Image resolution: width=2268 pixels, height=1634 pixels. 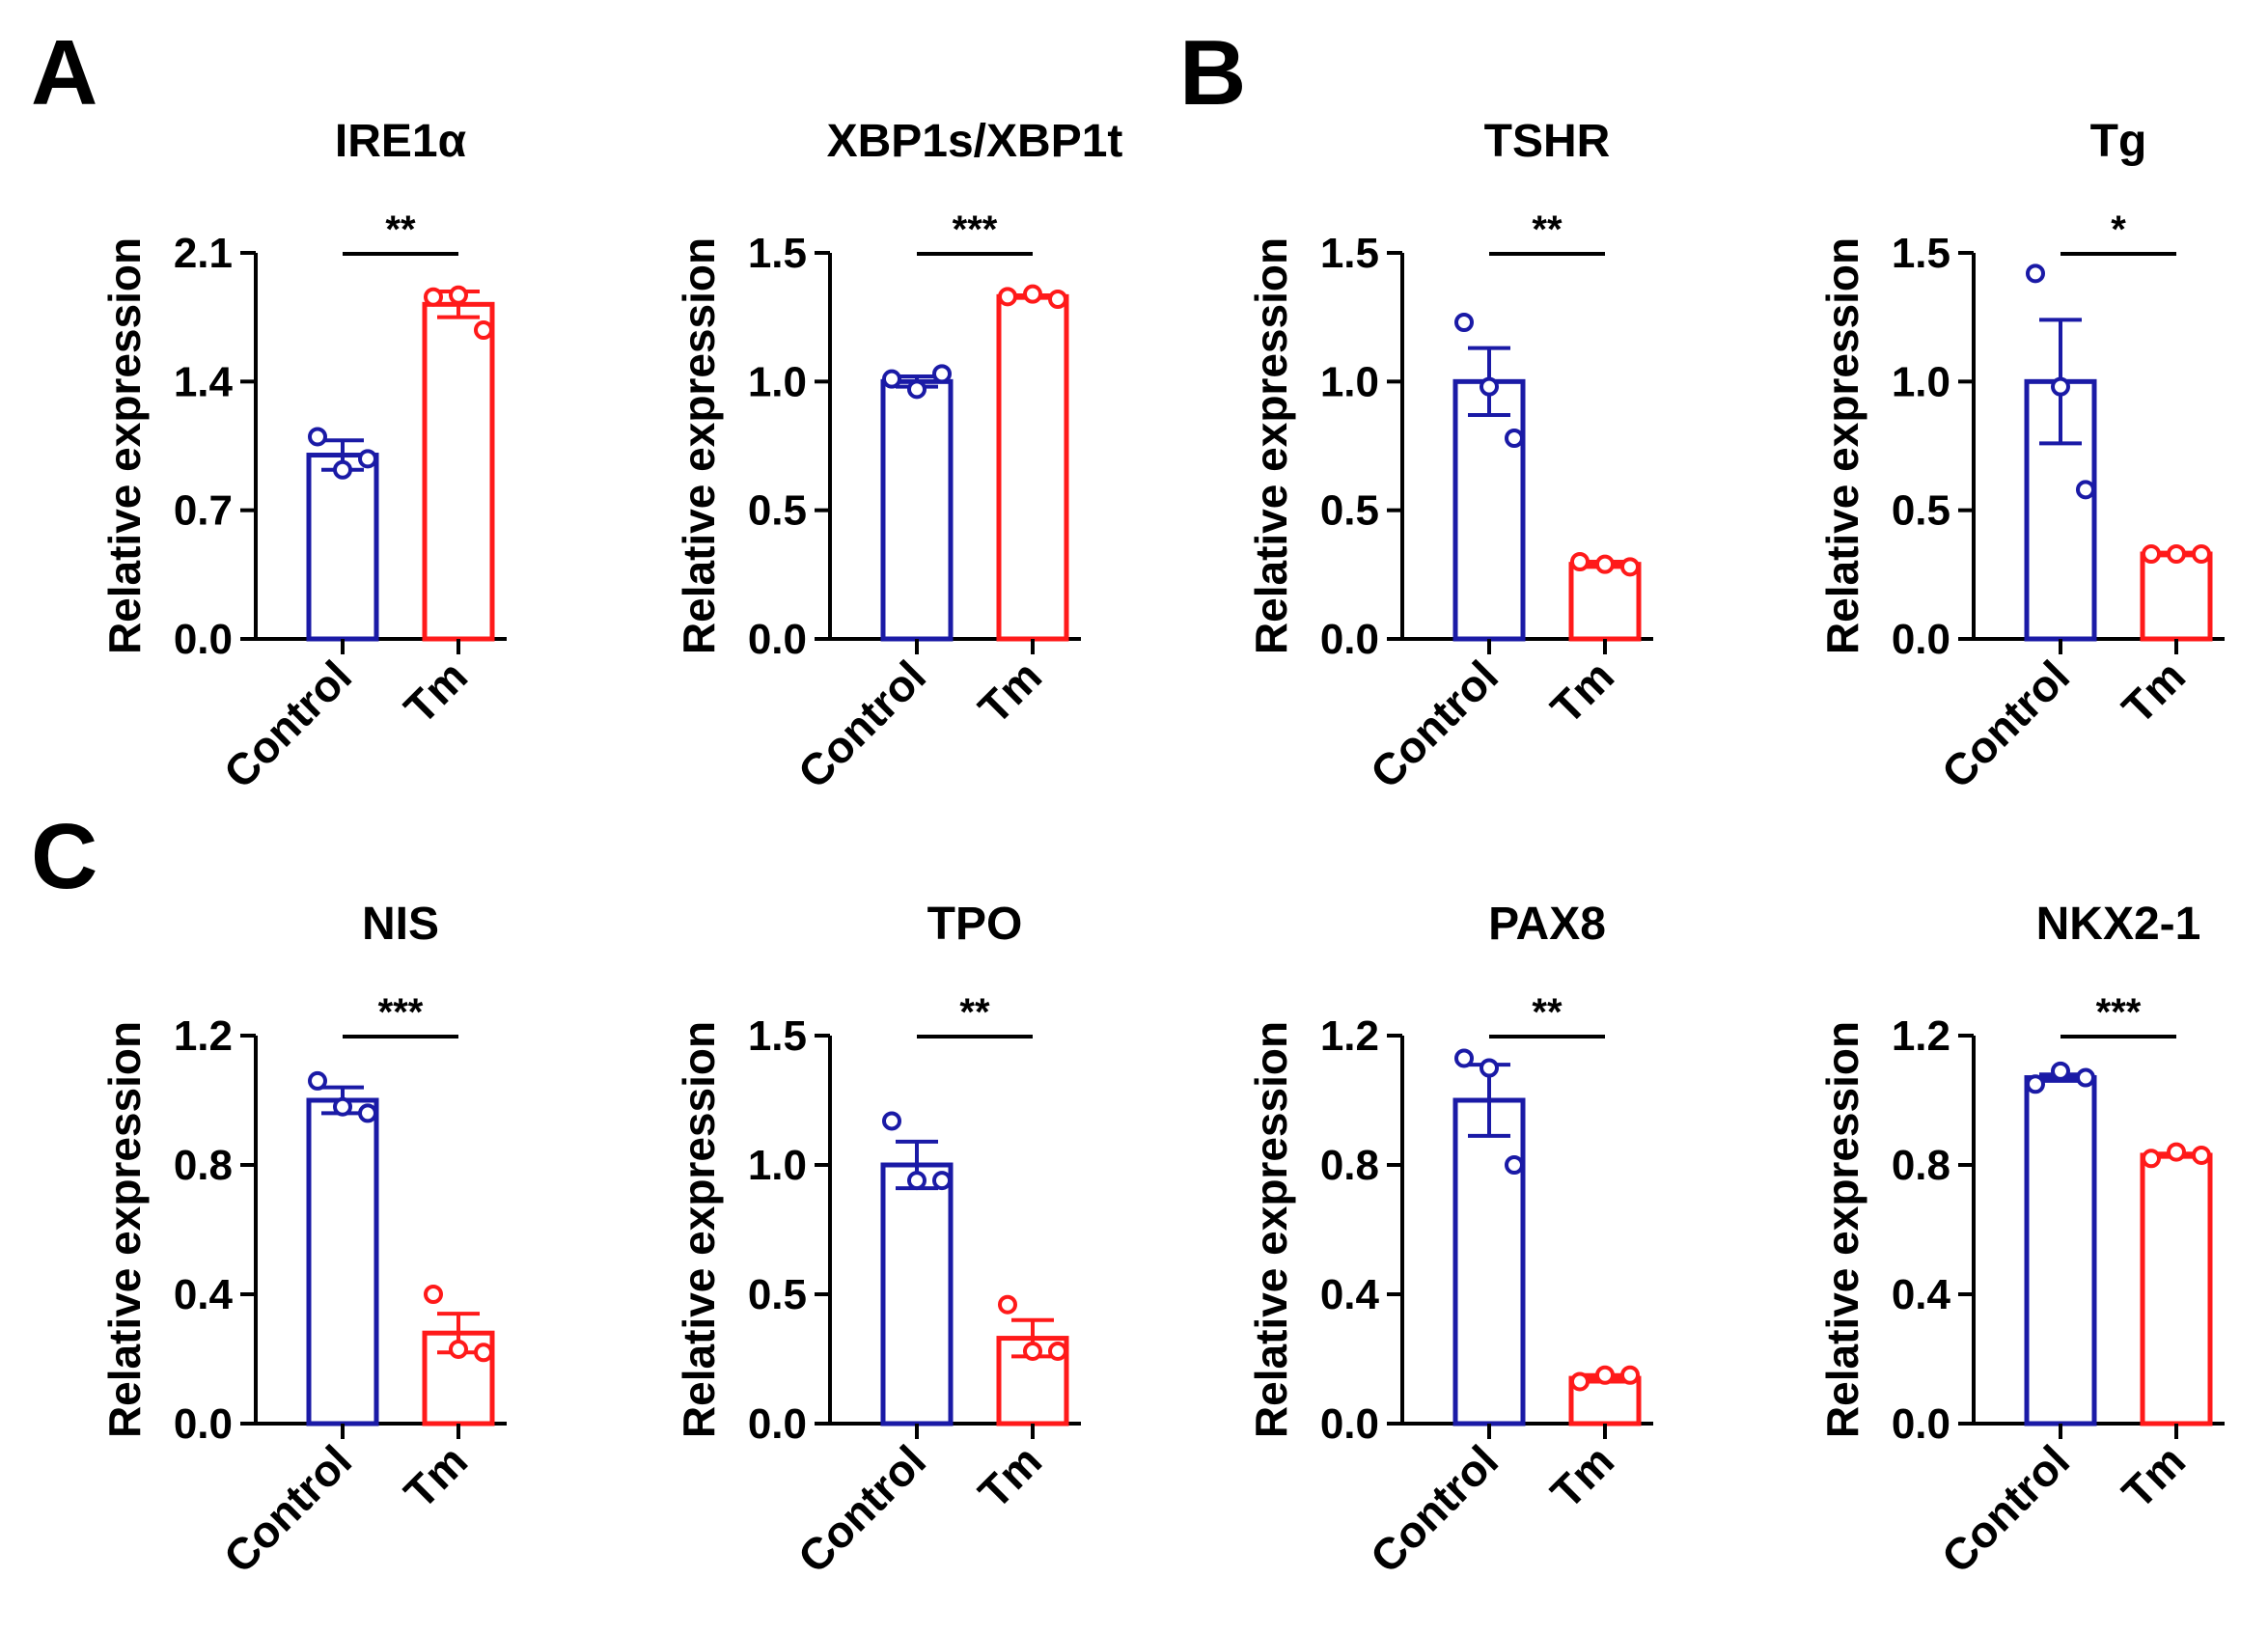 I want to click on panel-label-b: B, so click(x=1212, y=73).